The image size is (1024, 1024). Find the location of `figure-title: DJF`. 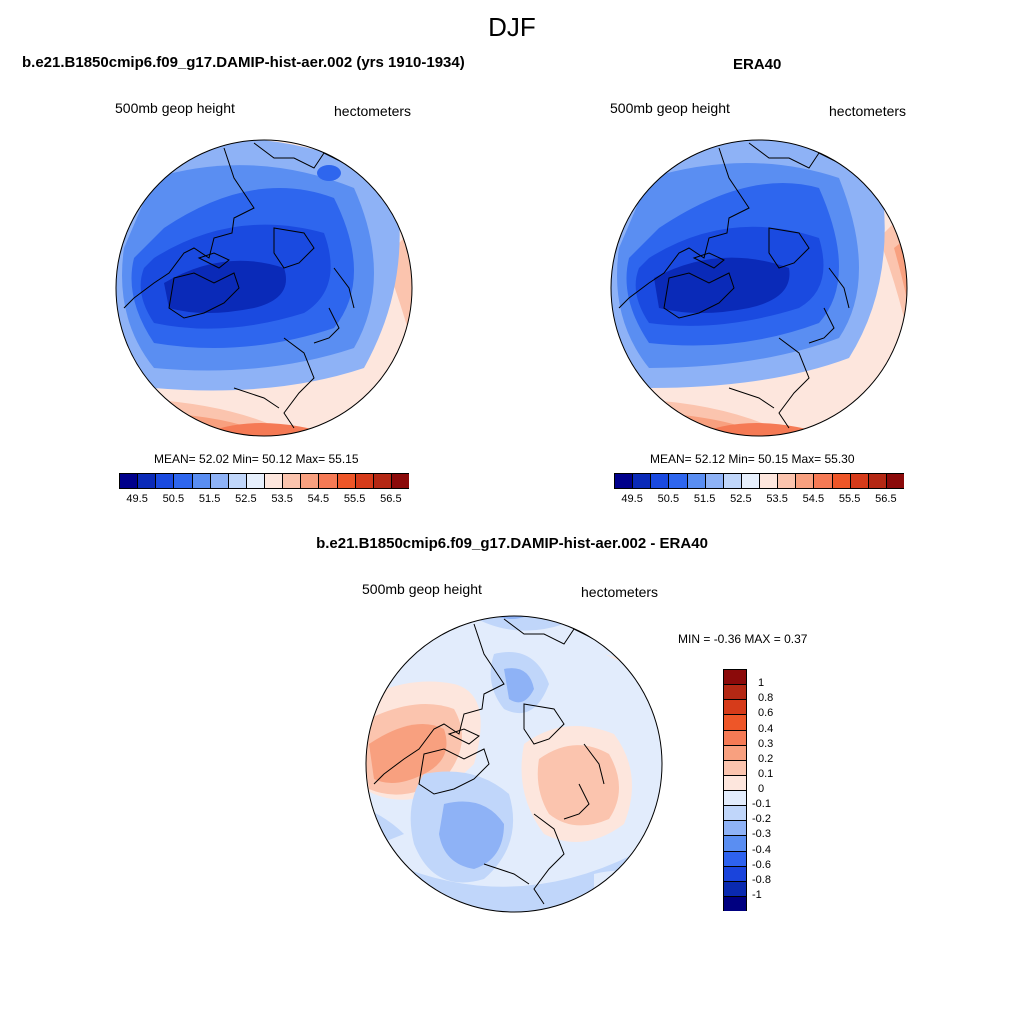

figure-title: DJF is located at coordinates (512, 27).